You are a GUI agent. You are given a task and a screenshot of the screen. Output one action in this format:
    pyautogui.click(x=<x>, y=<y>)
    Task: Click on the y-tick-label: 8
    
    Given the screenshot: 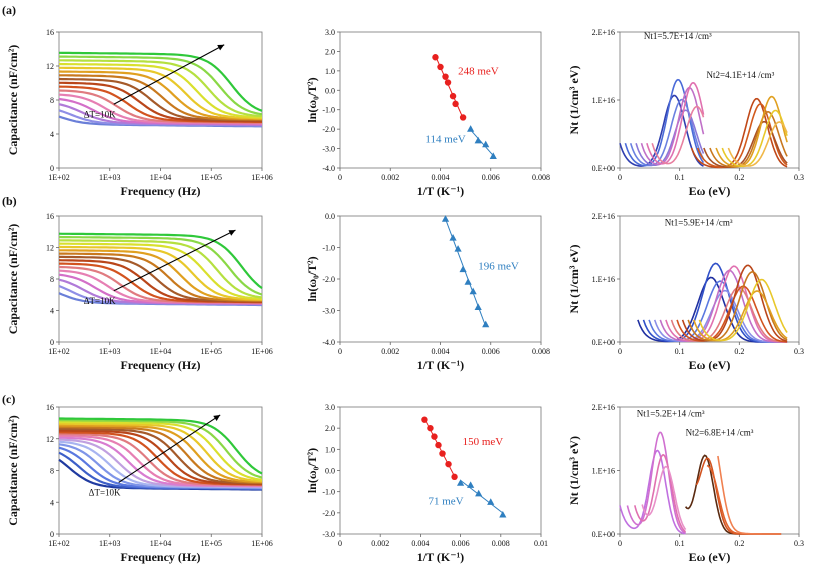 What is the action you would take?
    pyautogui.click(x=52, y=279)
    